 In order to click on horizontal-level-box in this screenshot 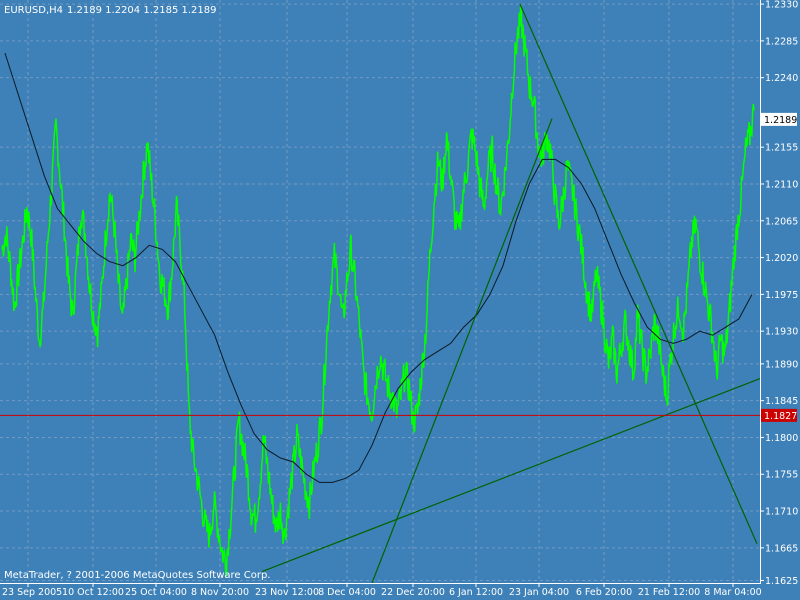, I will do `click(779, 415)`.